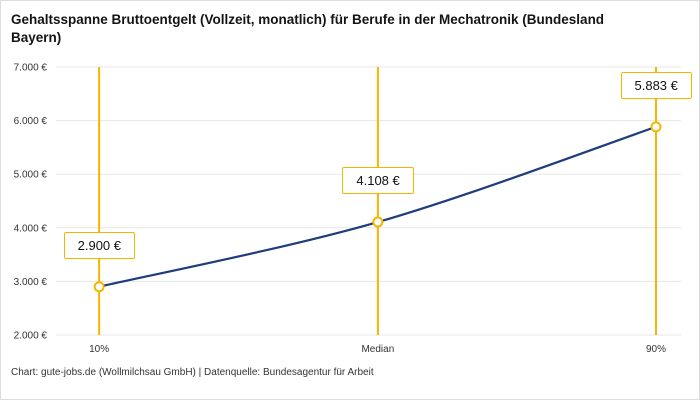 The image size is (700, 400). I want to click on y-axis-tick-label: 7.000 €, so click(31, 68).